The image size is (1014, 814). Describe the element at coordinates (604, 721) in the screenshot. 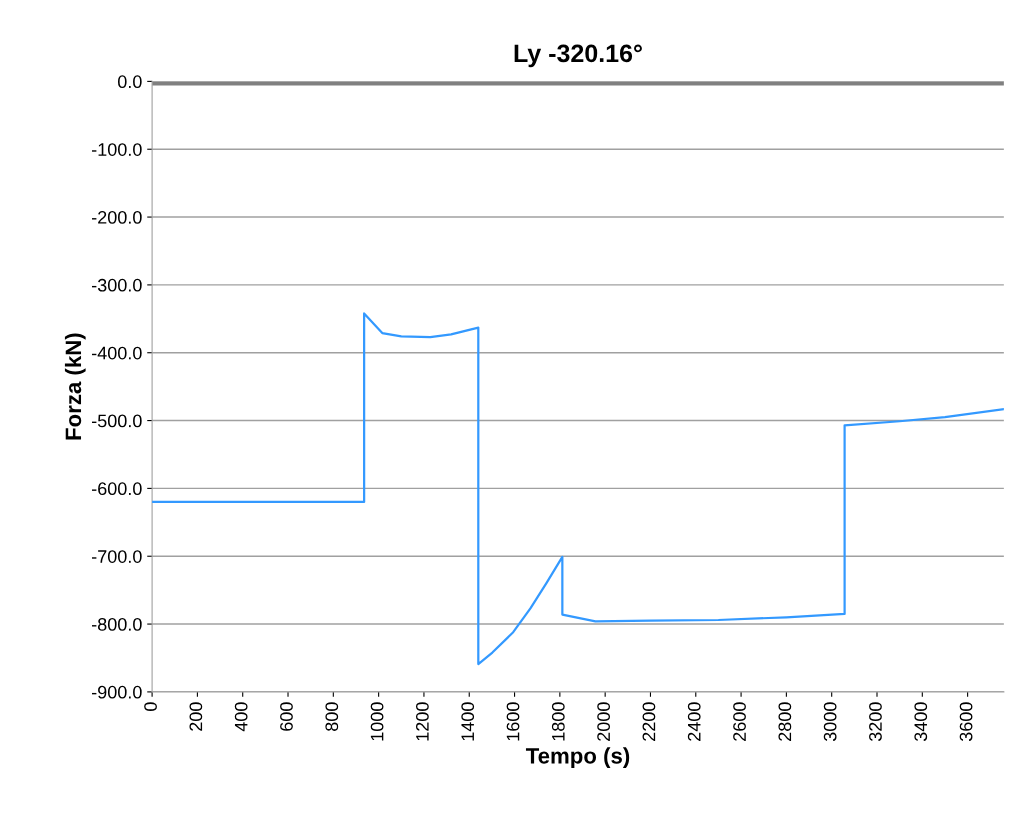

I see `x-tick-label: 2000` at that location.